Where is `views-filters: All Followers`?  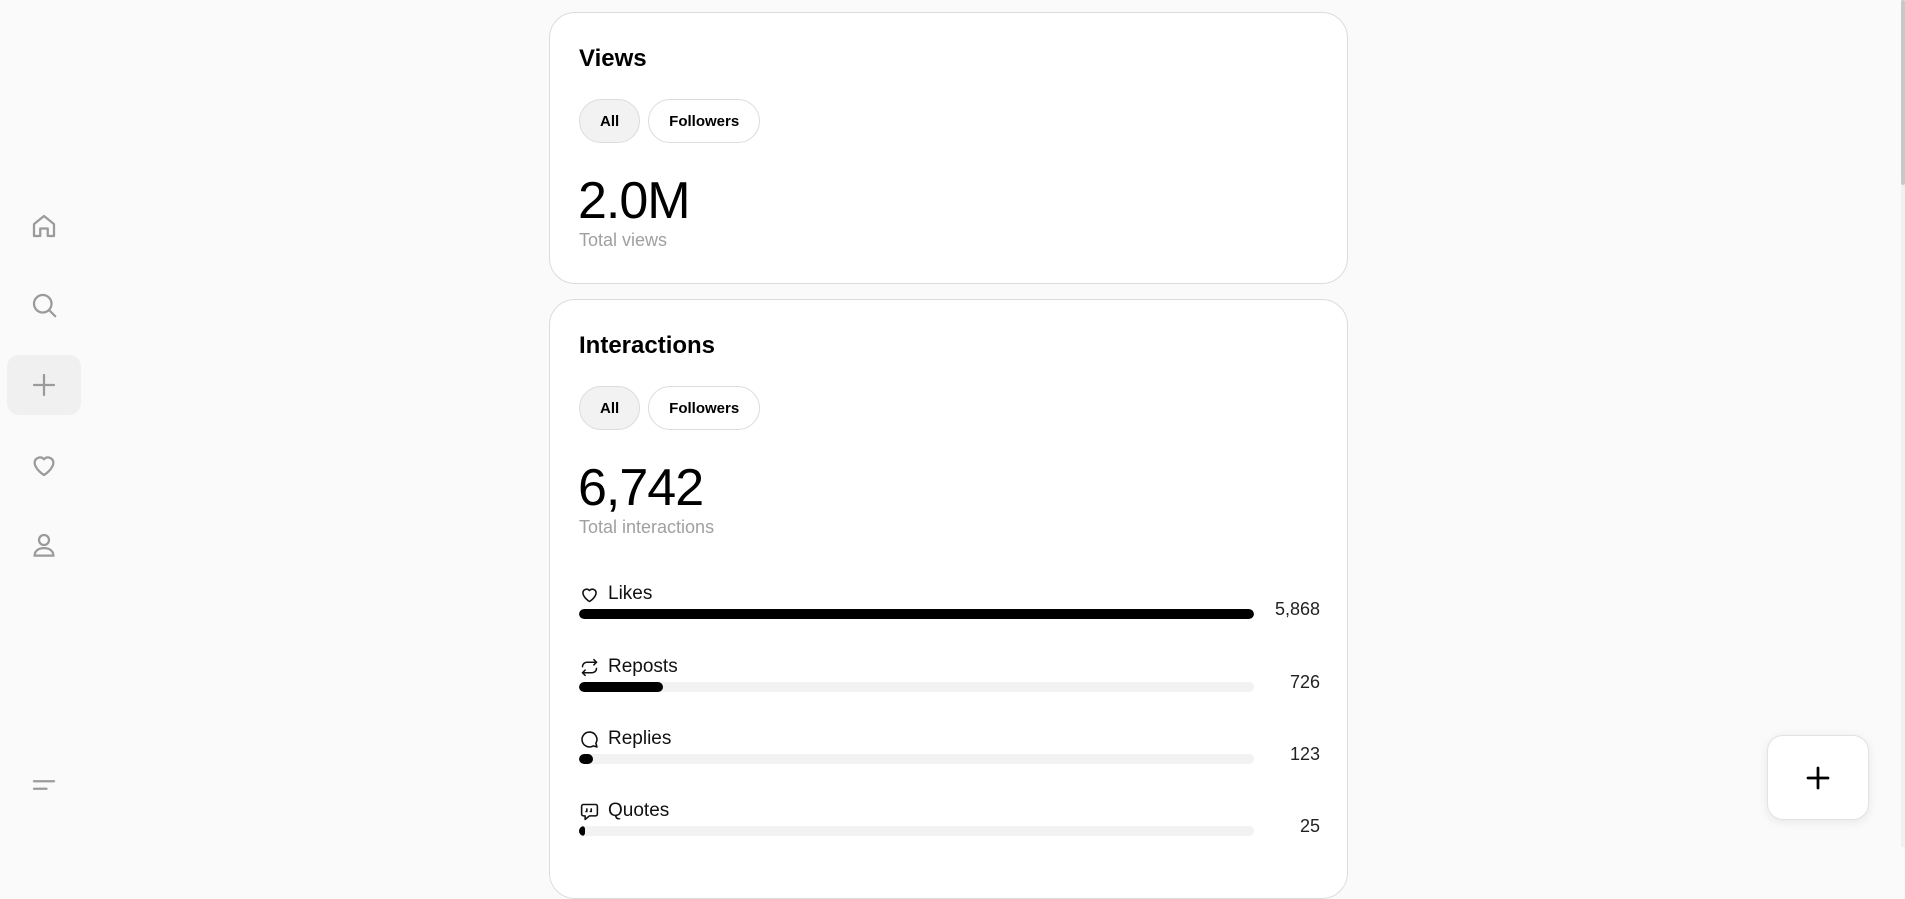
views-filters: All Followers is located at coordinates (670, 121).